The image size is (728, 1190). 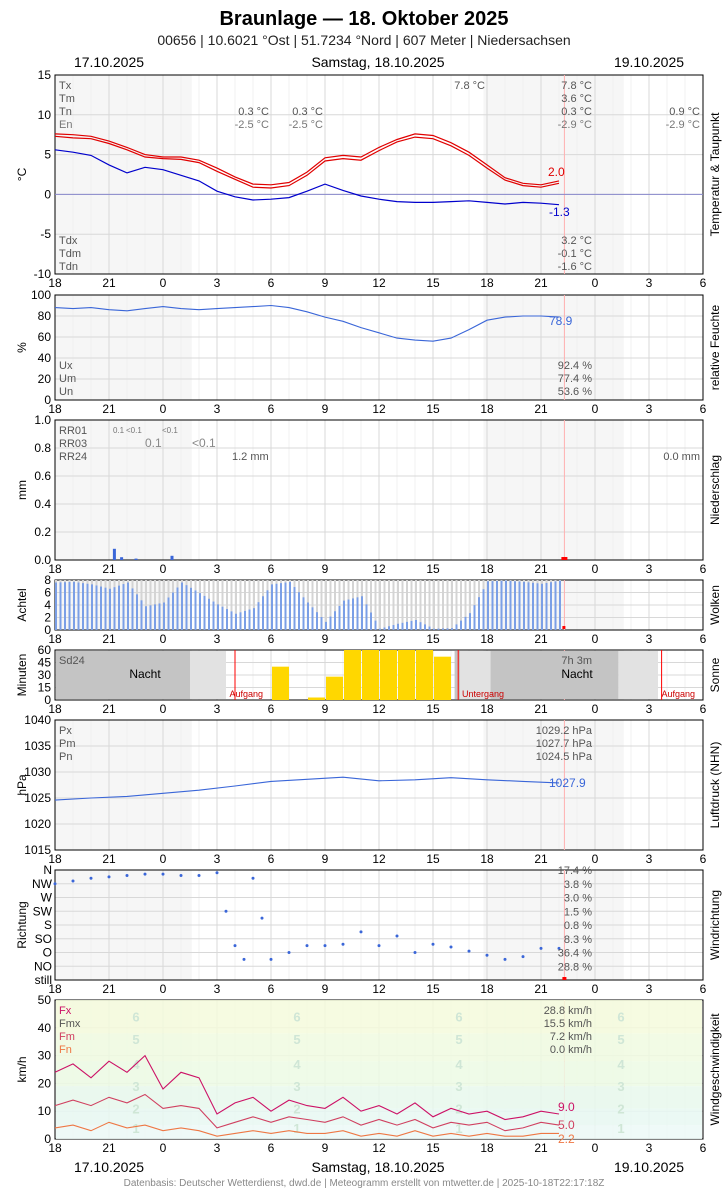 What do you see at coordinates (307, 323) in the screenshot?
I see `humidity-line` at bounding box center [307, 323].